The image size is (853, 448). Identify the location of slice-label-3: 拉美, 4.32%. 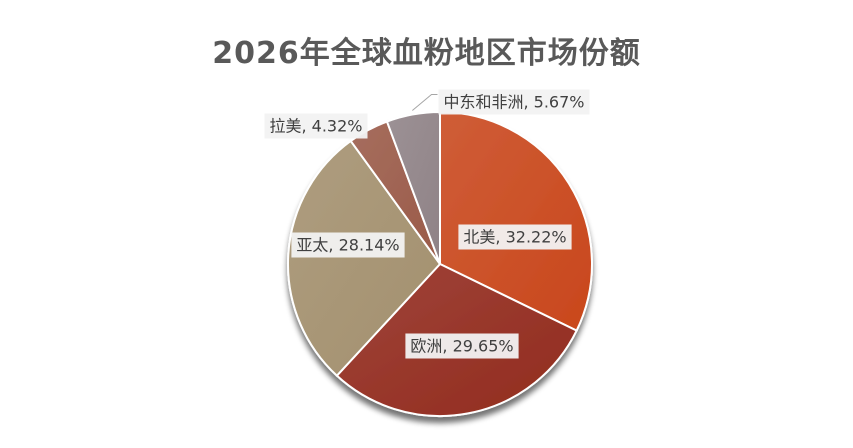
(316, 126).